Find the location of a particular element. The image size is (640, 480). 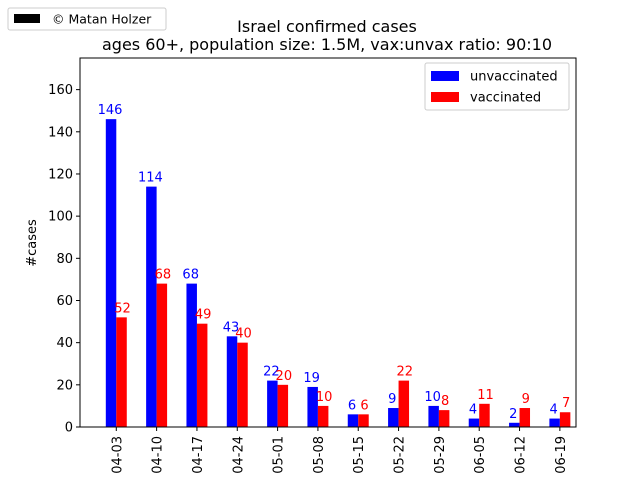

x-tick-label-06-19: 06-19 is located at coordinates (561, 455).